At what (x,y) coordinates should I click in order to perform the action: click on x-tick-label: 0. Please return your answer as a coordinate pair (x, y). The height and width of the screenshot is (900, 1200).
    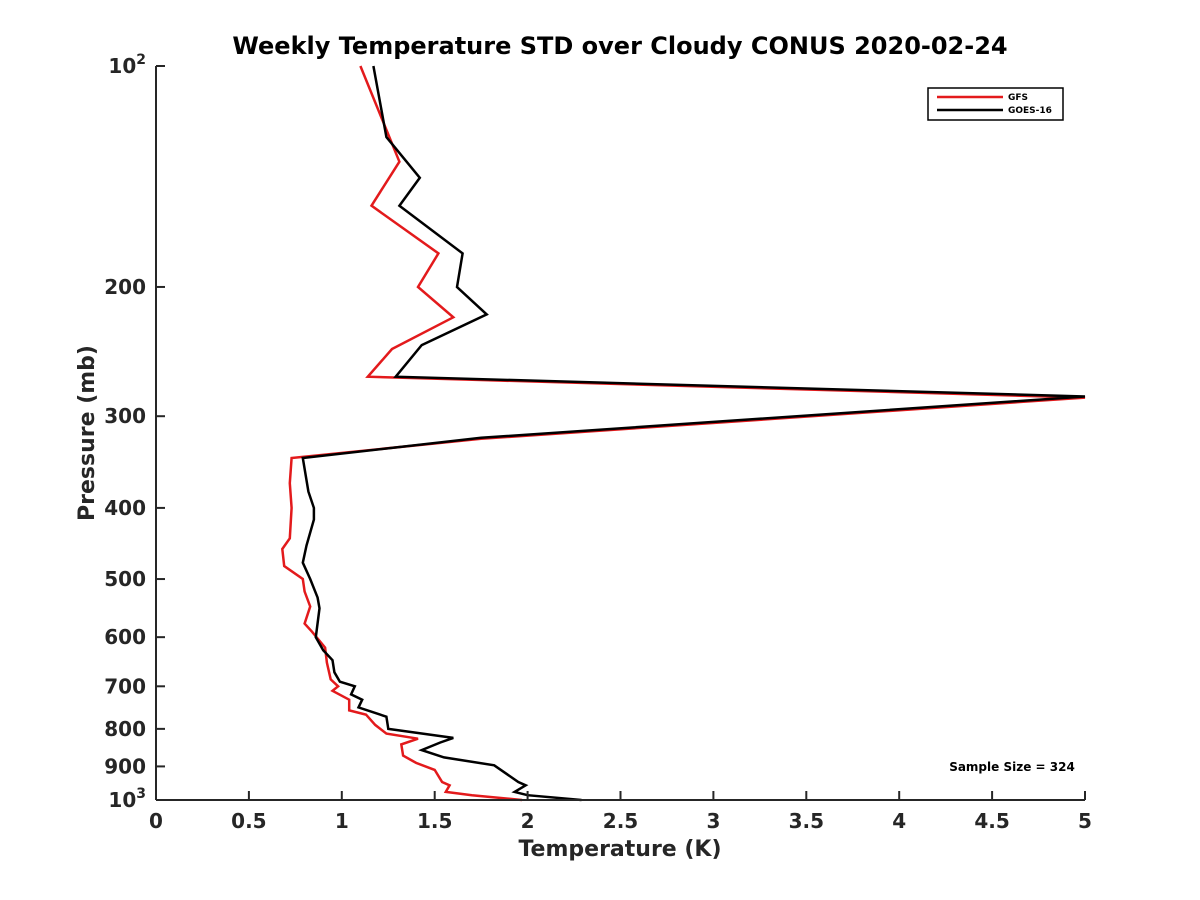
    Looking at the image, I should click on (156, 821).